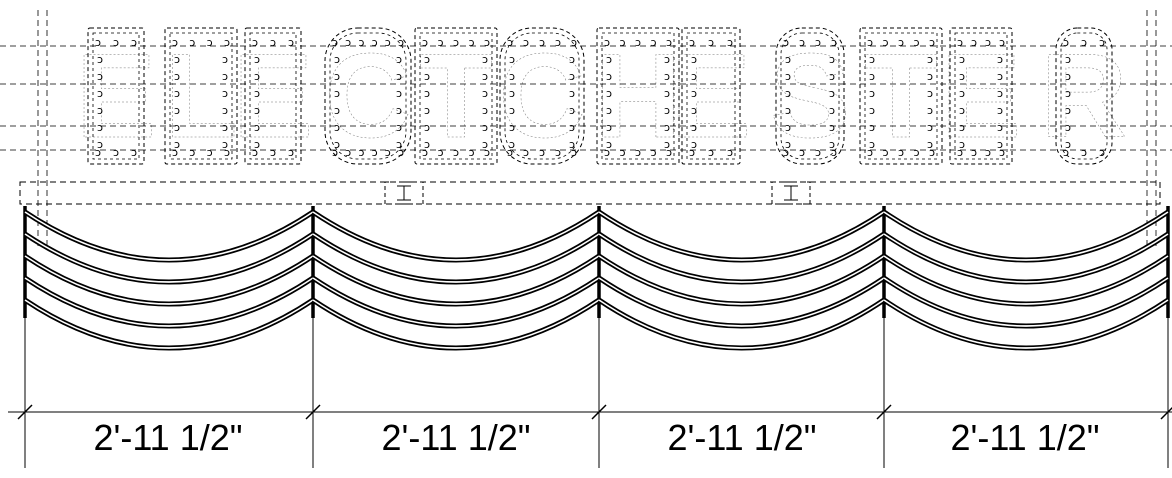 The width and height of the screenshot is (1172, 478). Describe the element at coordinates (884, 412) in the screenshot. I see `dimension-tick` at that location.